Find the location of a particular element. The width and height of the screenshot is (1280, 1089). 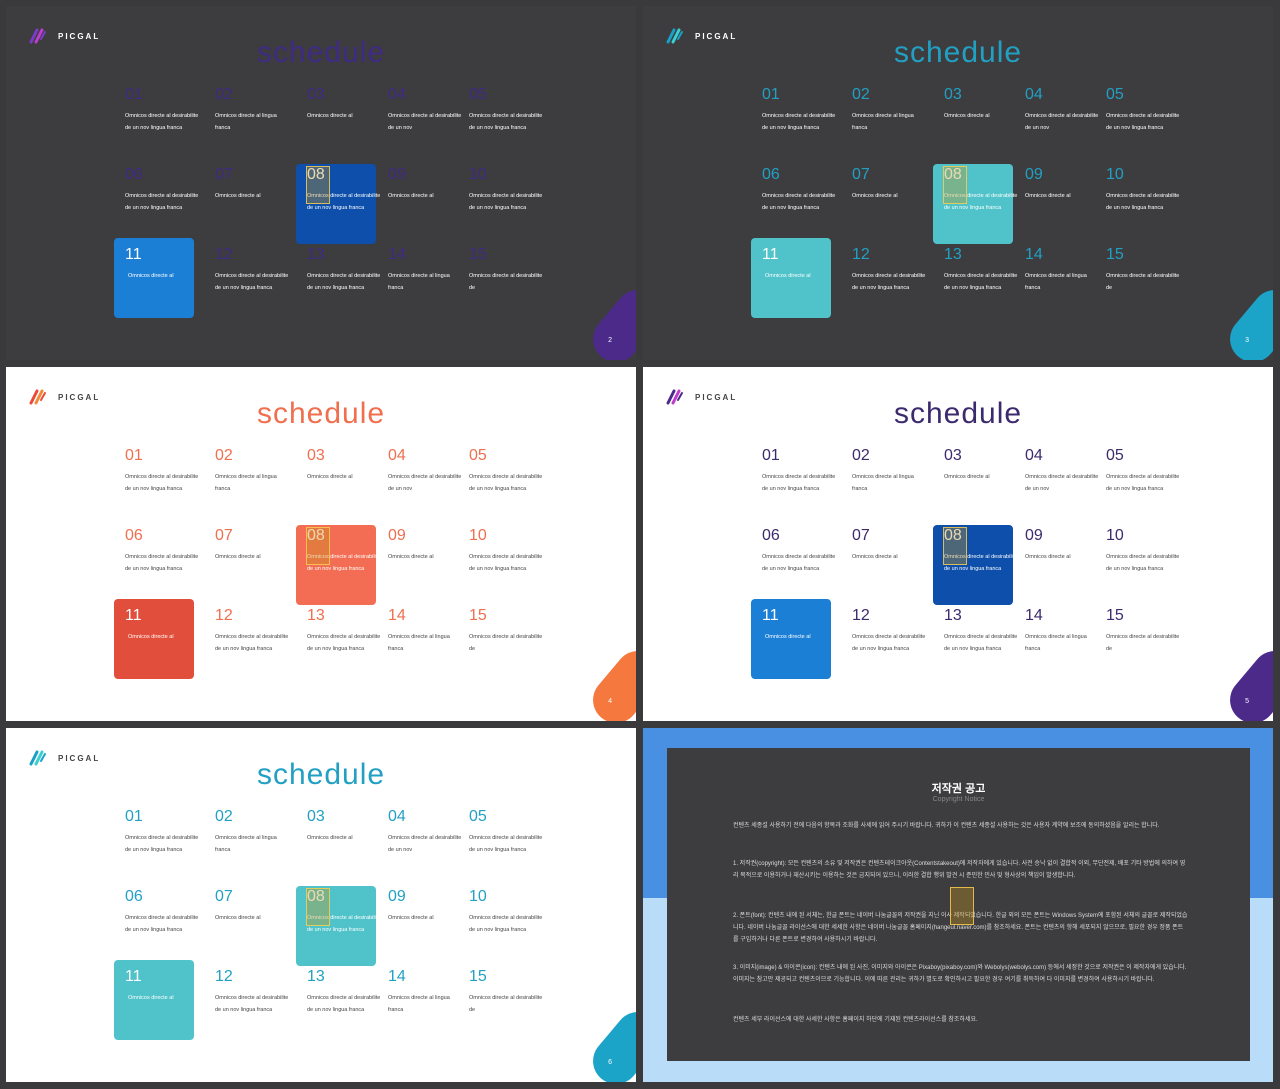

schedule-number: 04 is located at coordinates (1034, 94).